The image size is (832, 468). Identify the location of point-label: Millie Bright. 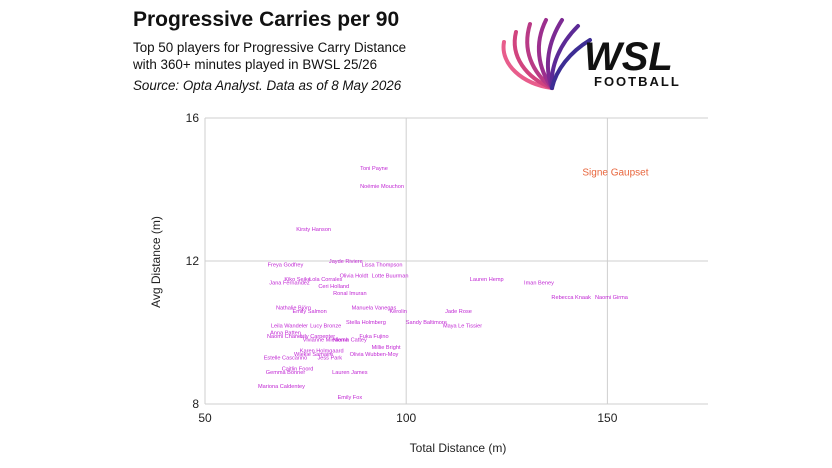
(386, 348).